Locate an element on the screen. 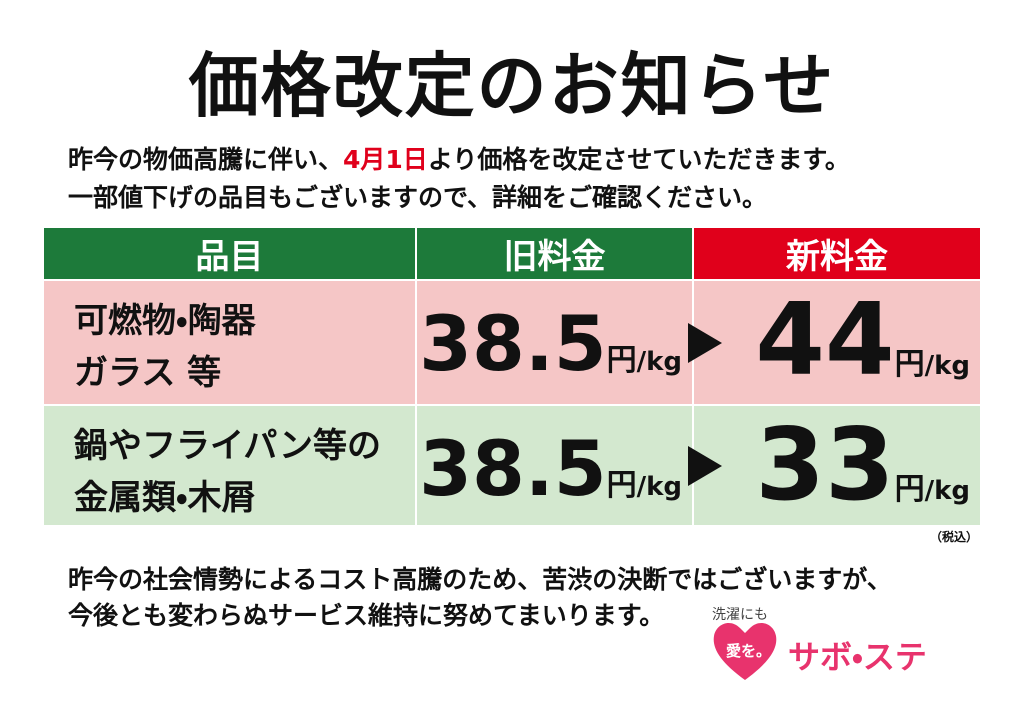 The width and height of the screenshot is (1024, 724). item-text: 可燃物・陶器 is located at coordinates (165, 321).